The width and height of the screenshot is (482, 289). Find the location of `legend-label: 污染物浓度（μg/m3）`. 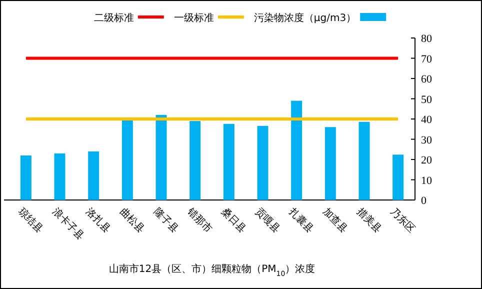

legend-label: 污染物浓度（μg/m3） is located at coordinates (305, 18).